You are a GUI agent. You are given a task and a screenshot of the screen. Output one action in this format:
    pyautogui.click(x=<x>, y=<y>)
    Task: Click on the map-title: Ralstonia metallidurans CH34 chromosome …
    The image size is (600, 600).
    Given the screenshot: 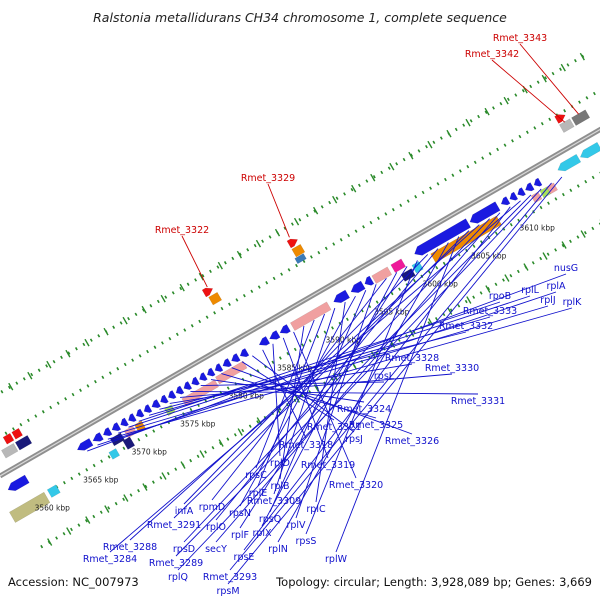 What is the action you would take?
    pyautogui.click(x=300, y=17)
    